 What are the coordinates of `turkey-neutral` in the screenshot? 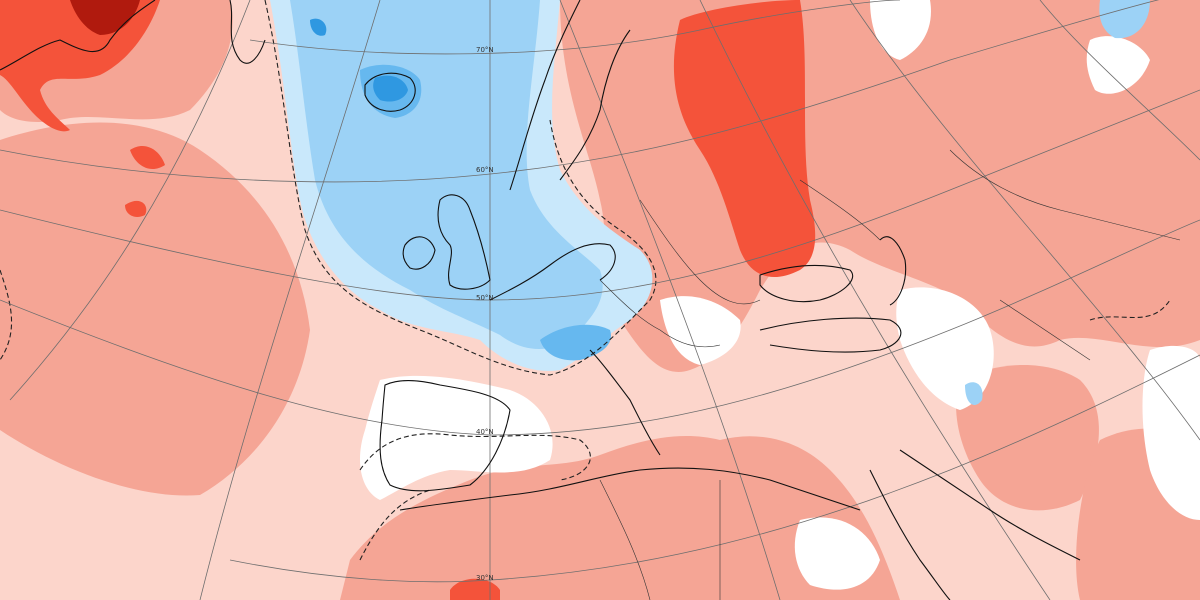 It's located at (945, 348).